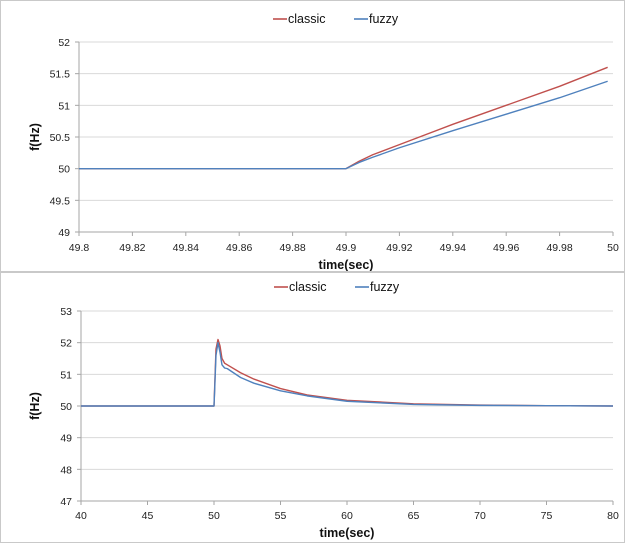 This screenshot has width=625, height=543. I want to click on x-tick-label: 49.9, so click(346, 248).